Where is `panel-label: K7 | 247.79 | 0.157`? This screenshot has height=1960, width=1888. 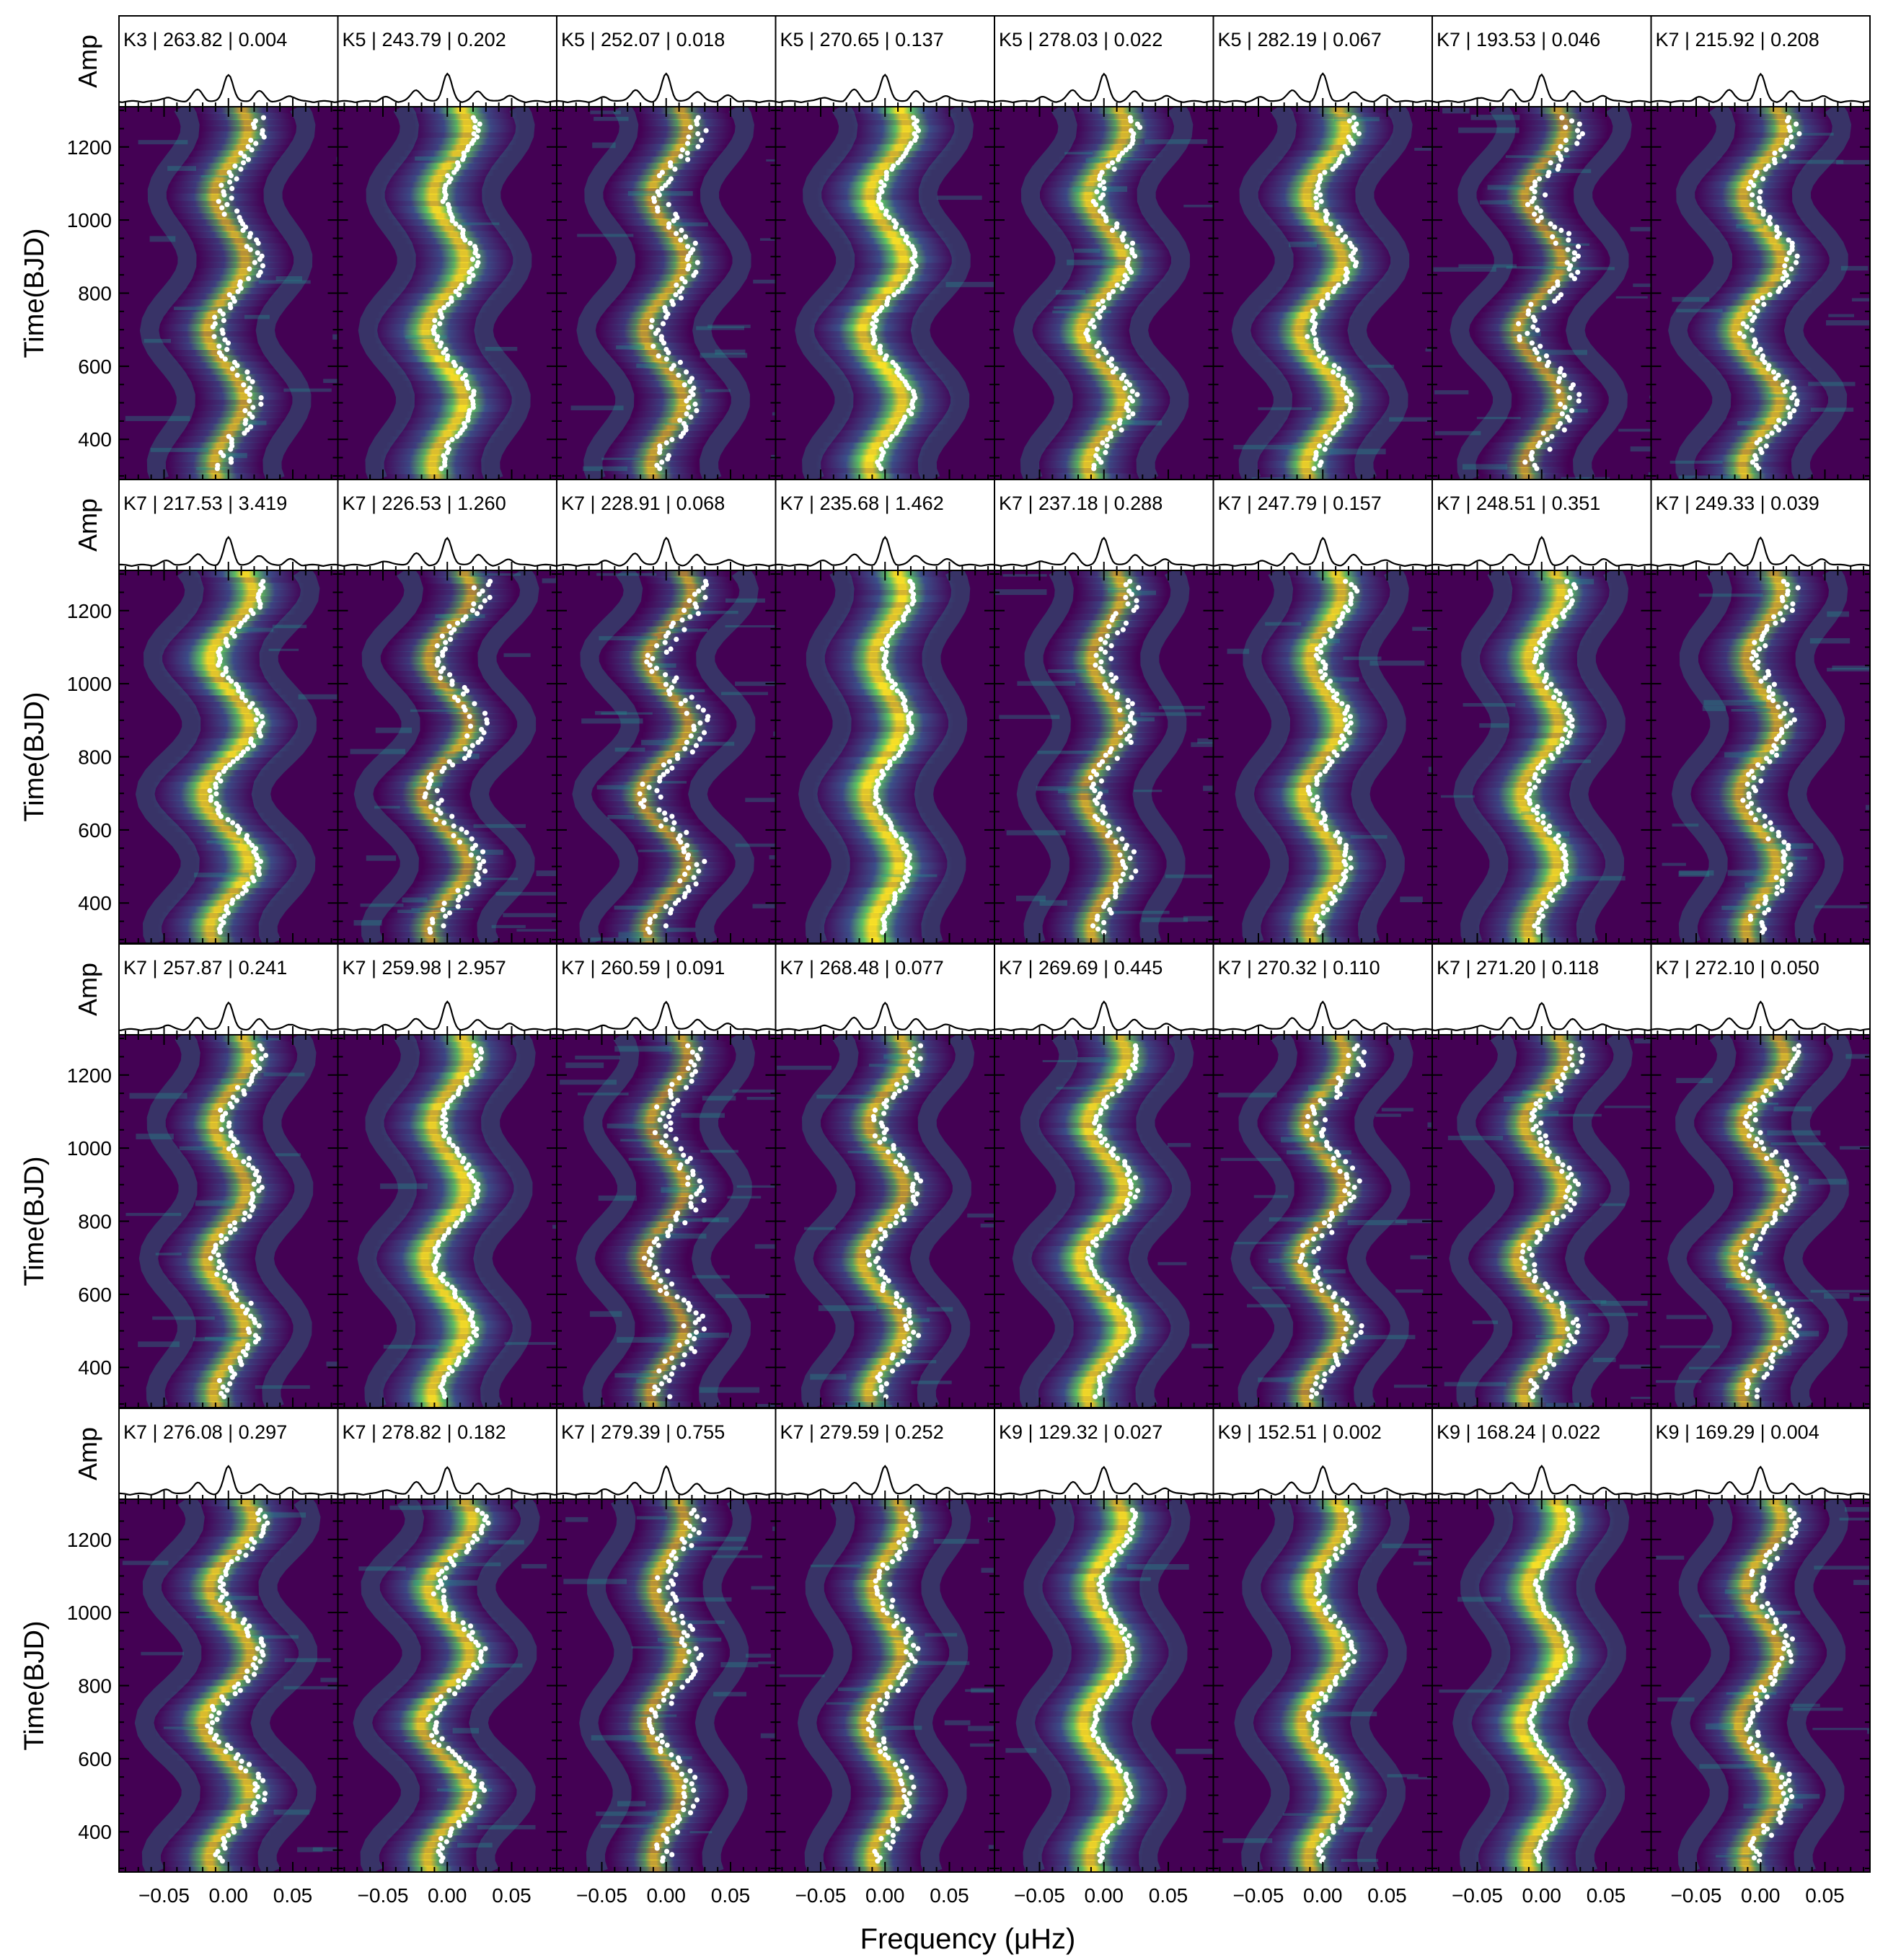 panel-label: K7 | 247.79 | 0.157 is located at coordinates (1300, 503).